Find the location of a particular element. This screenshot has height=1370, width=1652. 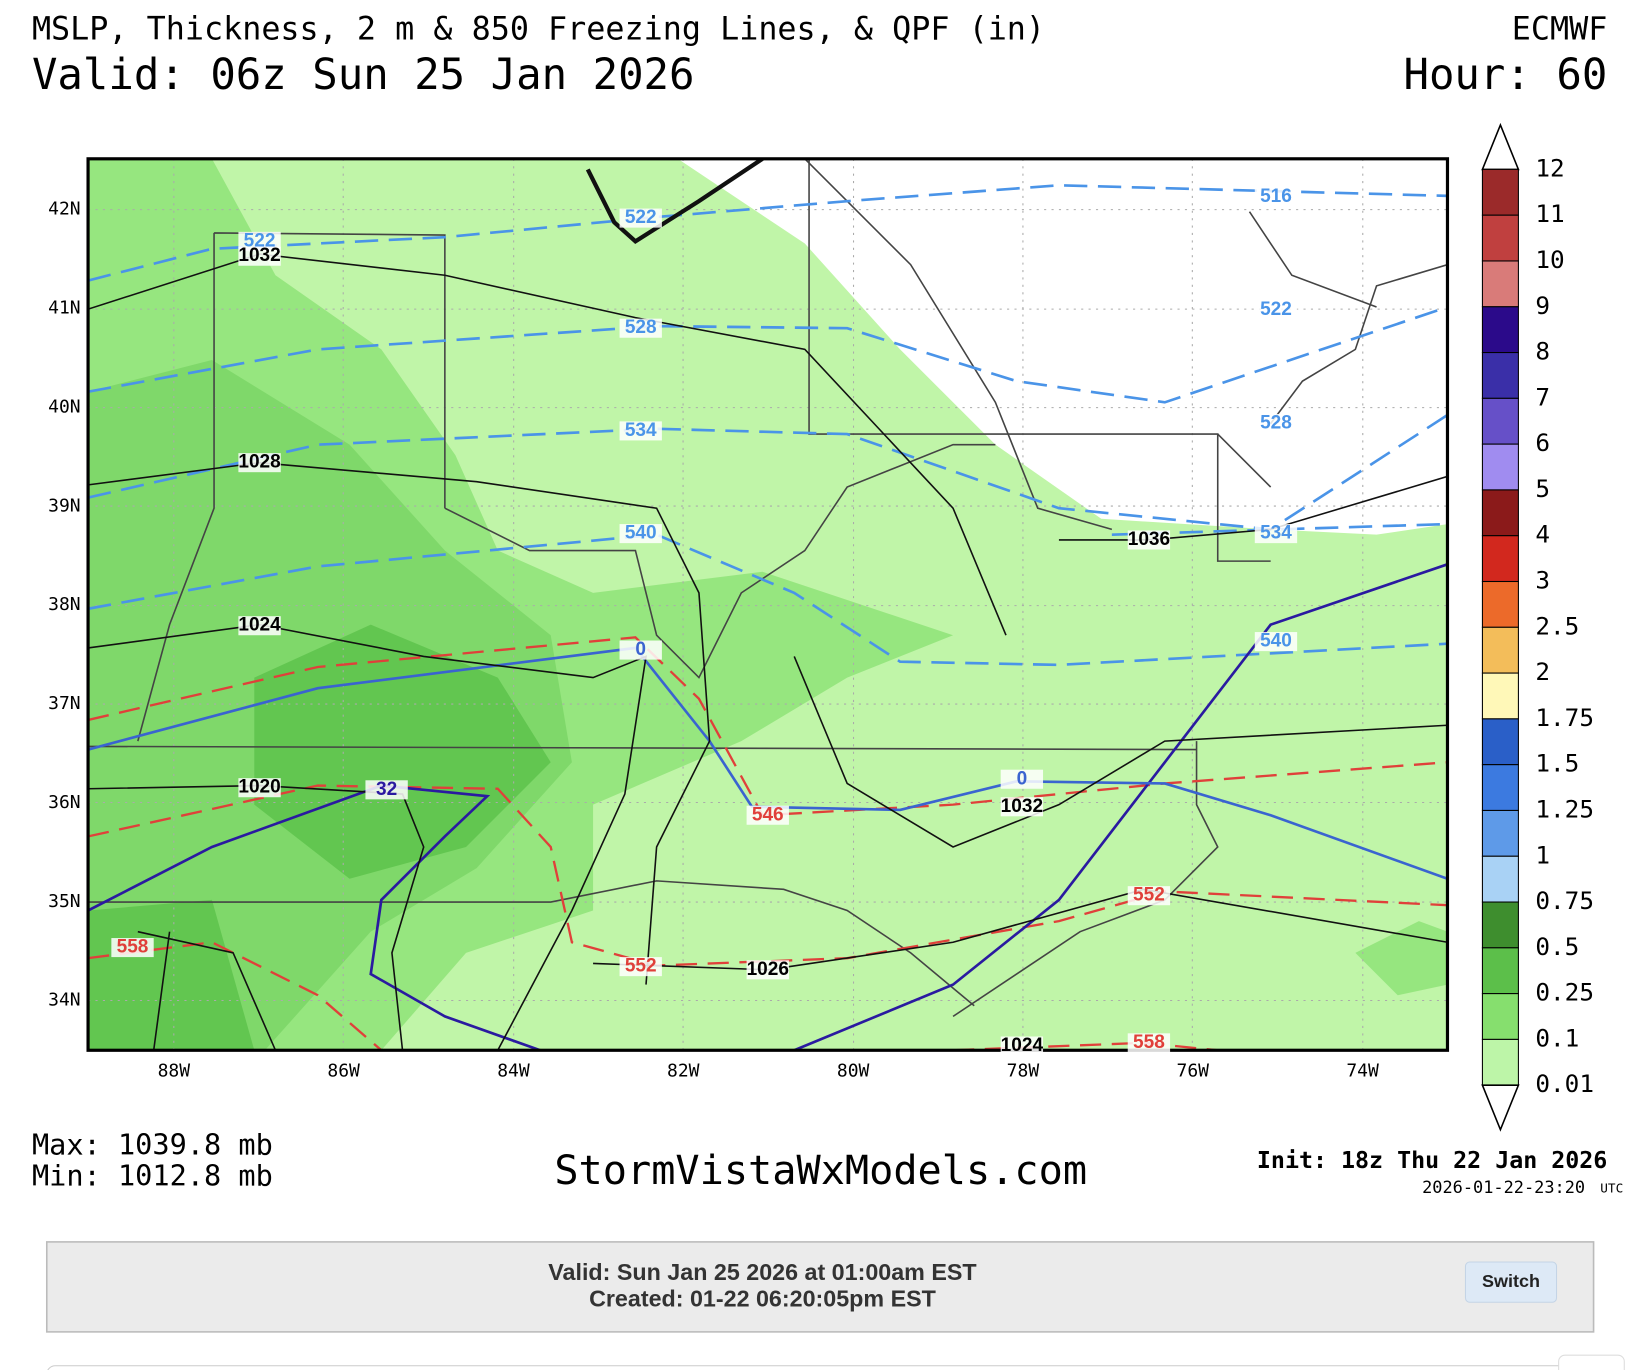

switch-button: Switch is located at coordinates (1511, 1282).